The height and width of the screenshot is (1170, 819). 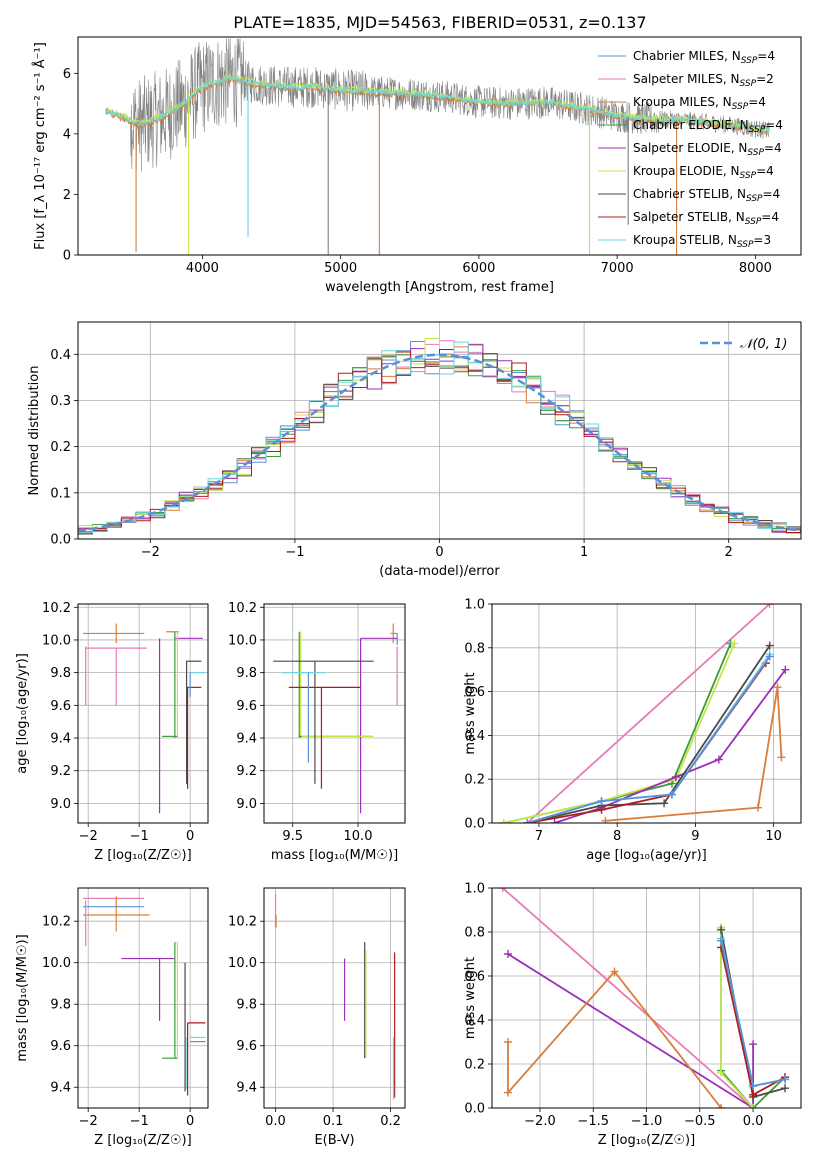 What do you see at coordinates (773, 836) in the screenshot?
I see `x-tick-label: 10` at bounding box center [773, 836].